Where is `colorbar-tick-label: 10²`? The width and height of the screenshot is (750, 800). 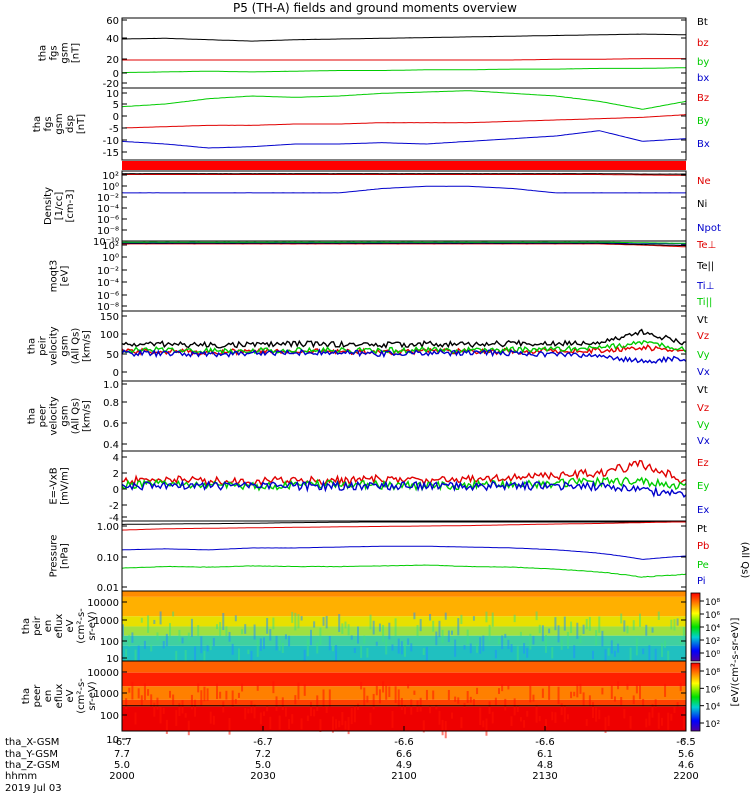
colorbar-tick-label: 10² is located at coordinates (712, 725).